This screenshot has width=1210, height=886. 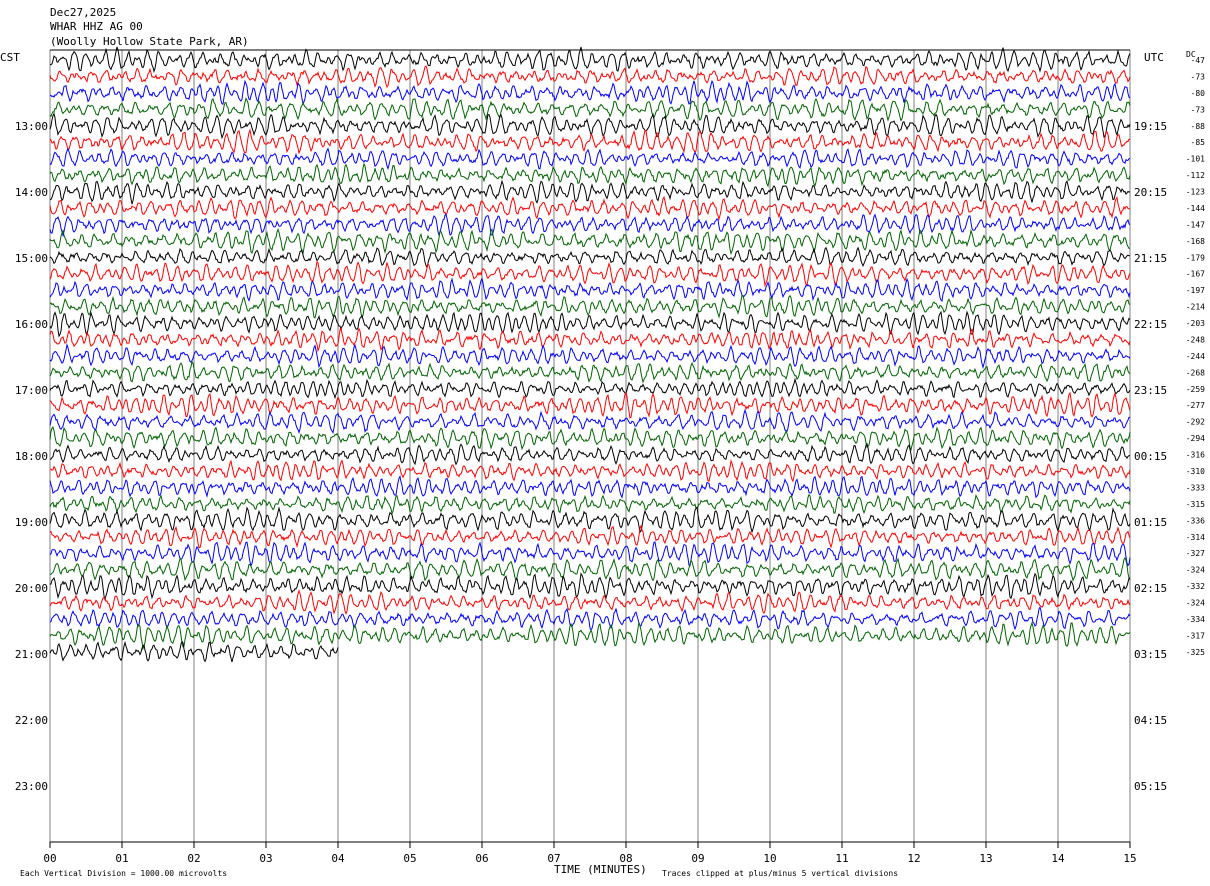 What do you see at coordinates (1150, 654) in the screenshot?
I see `right-hour-label: 03:15` at bounding box center [1150, 654].